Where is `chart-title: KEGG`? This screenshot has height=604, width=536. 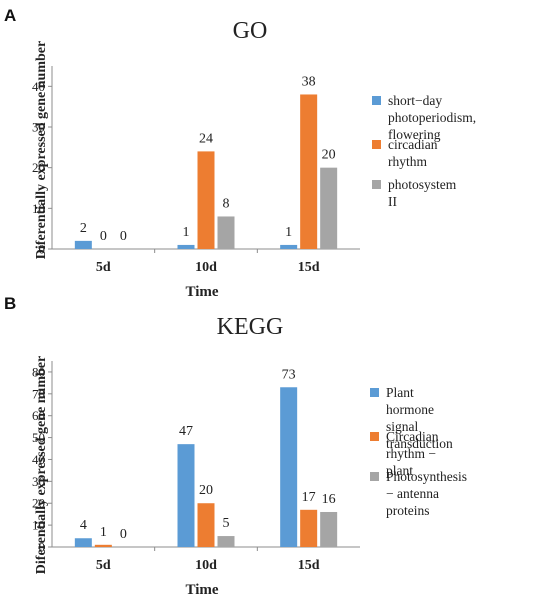
chart-title: KEGG is located at coordinates (250, 327).